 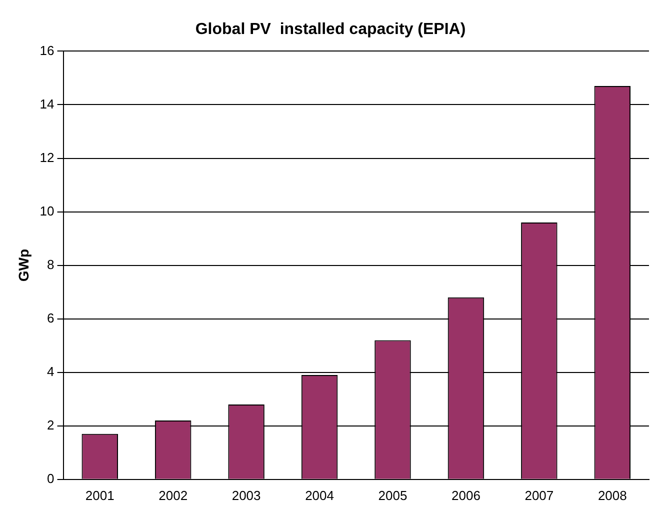 I want to click on x-tick-label: 2007, so click(x=539, y=495).